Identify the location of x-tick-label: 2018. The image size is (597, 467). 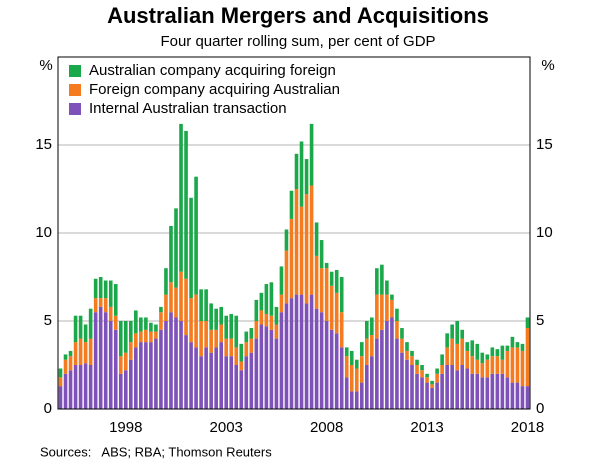
(527, 427).